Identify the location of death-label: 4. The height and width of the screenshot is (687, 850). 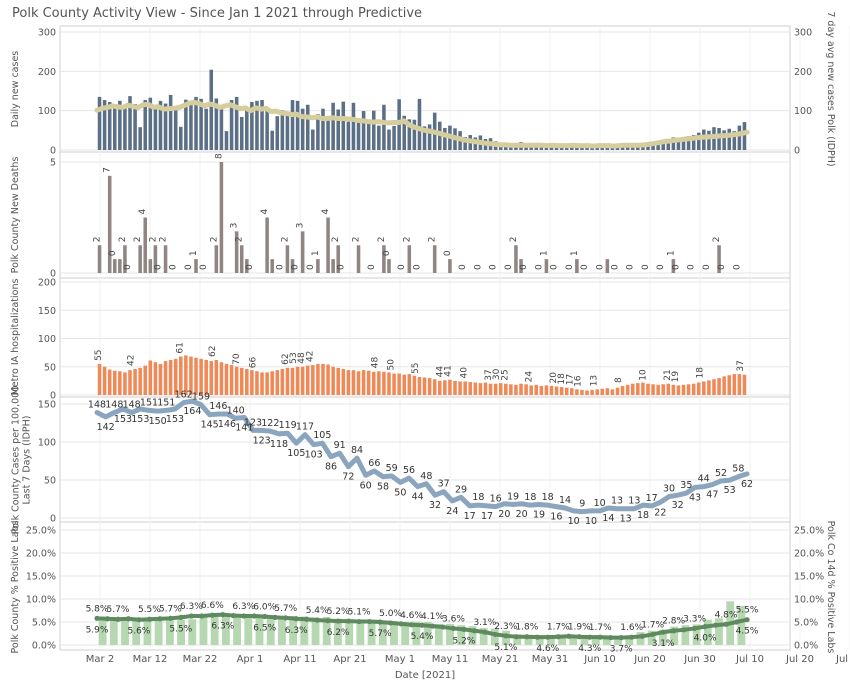
(143, 212).